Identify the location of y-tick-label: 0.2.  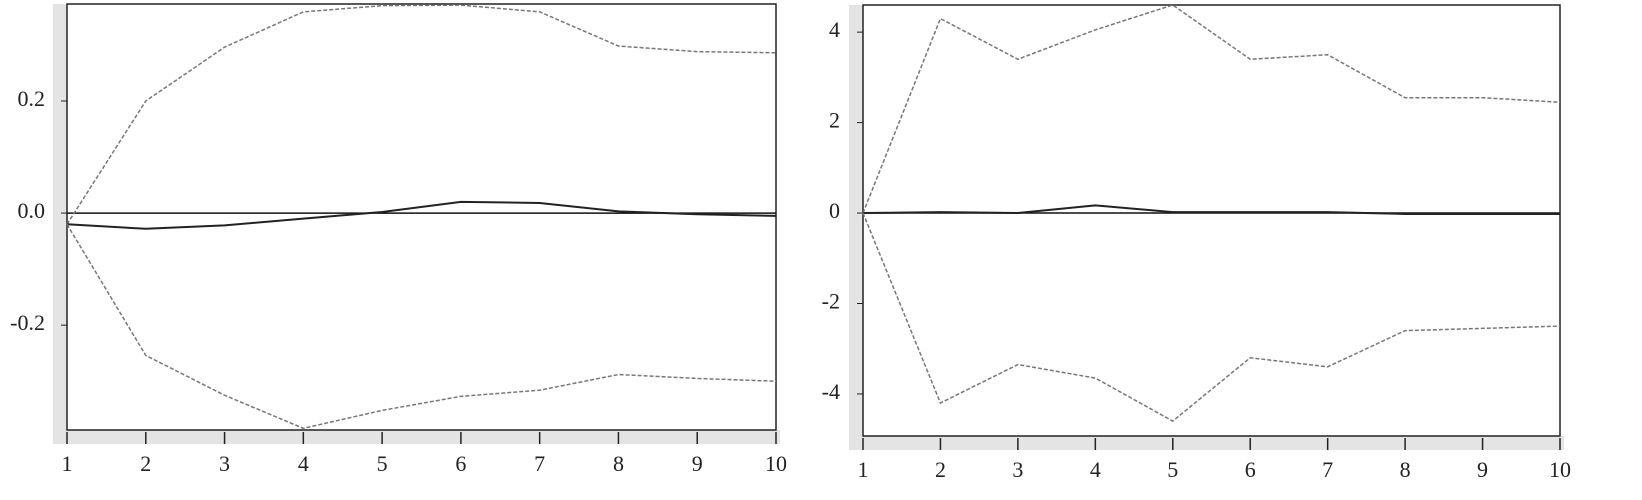
(32, 98).